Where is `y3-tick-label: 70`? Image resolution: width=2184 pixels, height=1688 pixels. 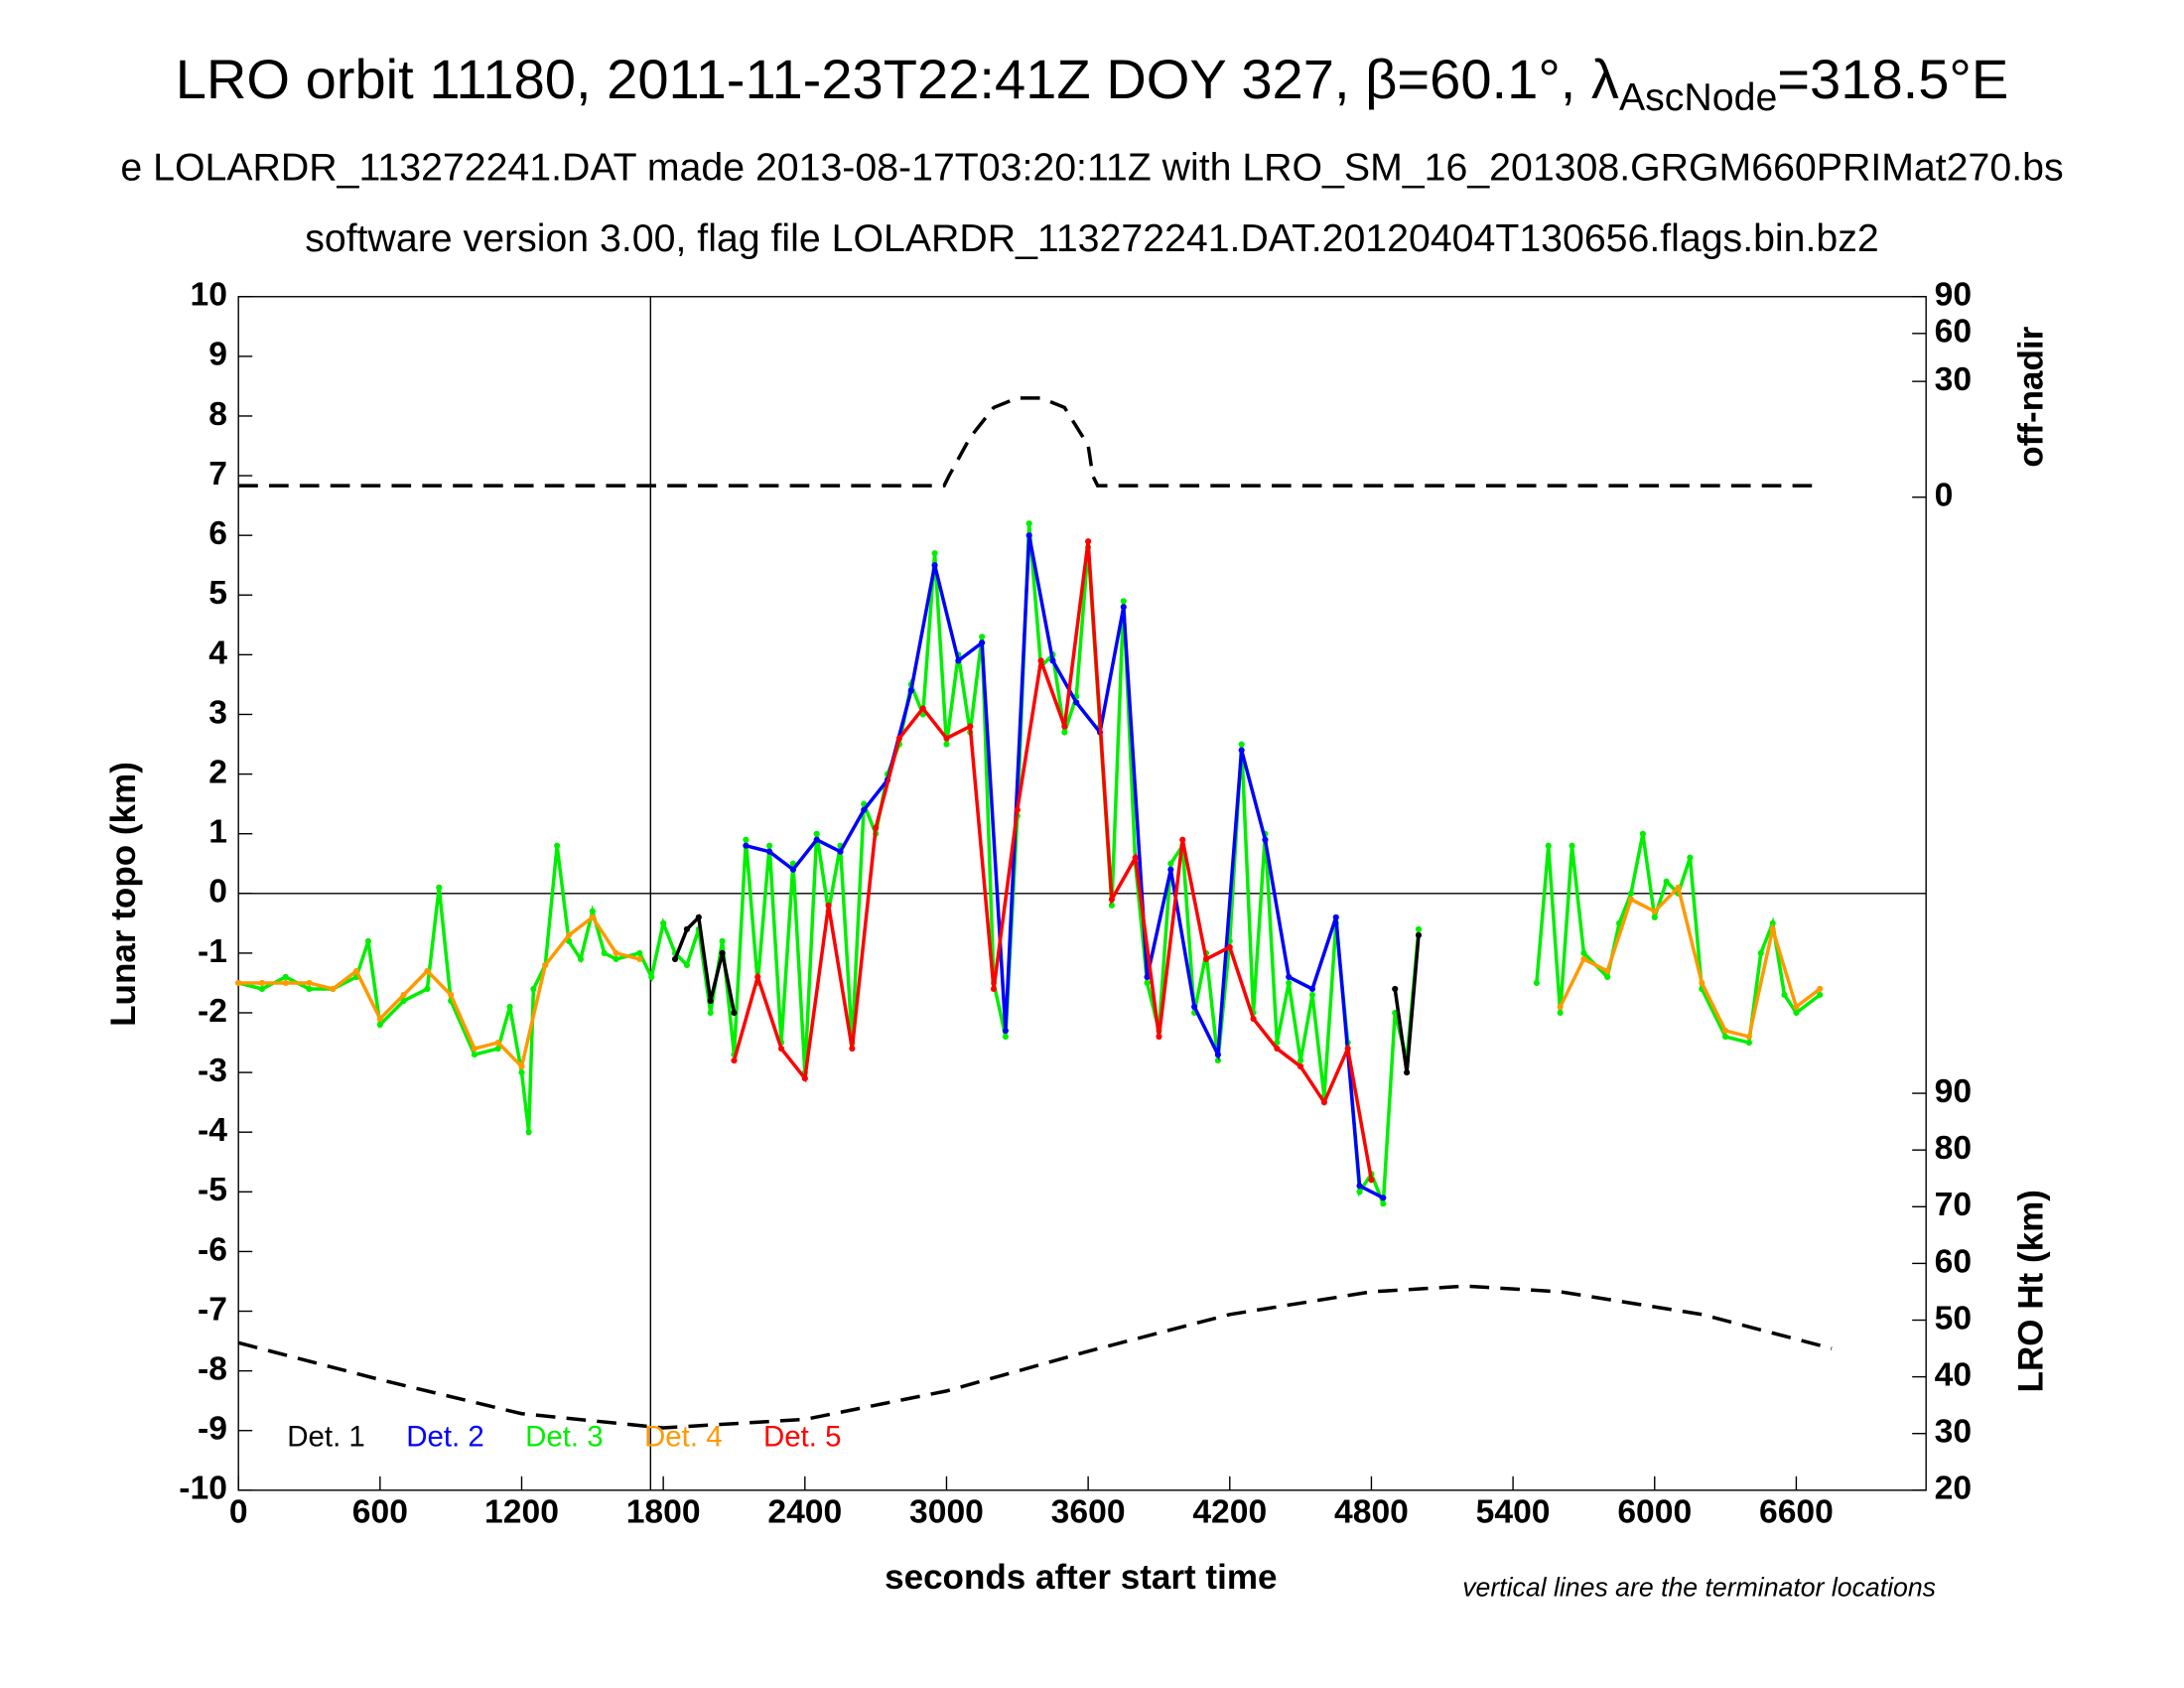 y3-tick-label: 70 is located at coordinates (1953, 1205).